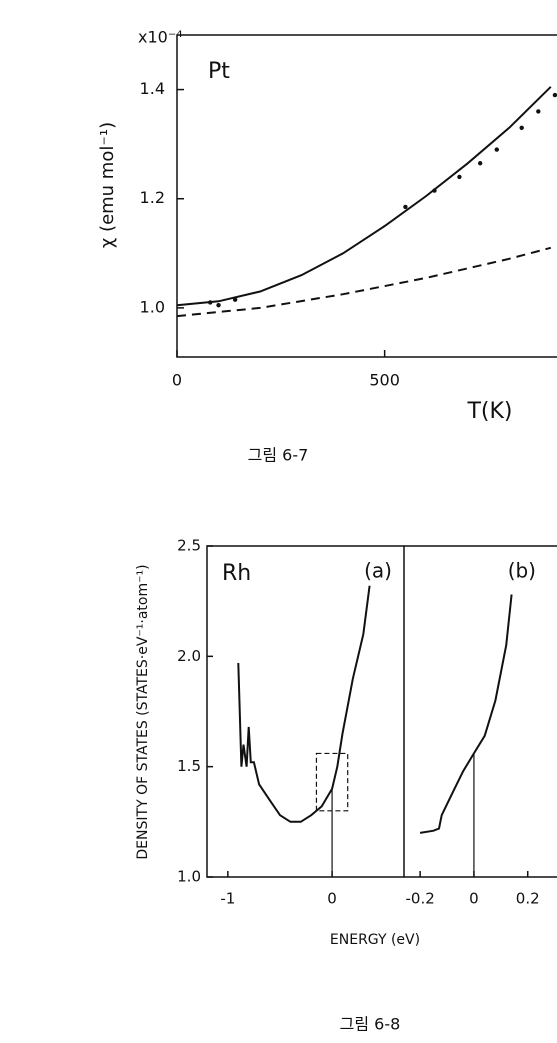 The height and width of the screenshot is (1043, 557). I want to click on annotation: Pt, so click(219, 71).